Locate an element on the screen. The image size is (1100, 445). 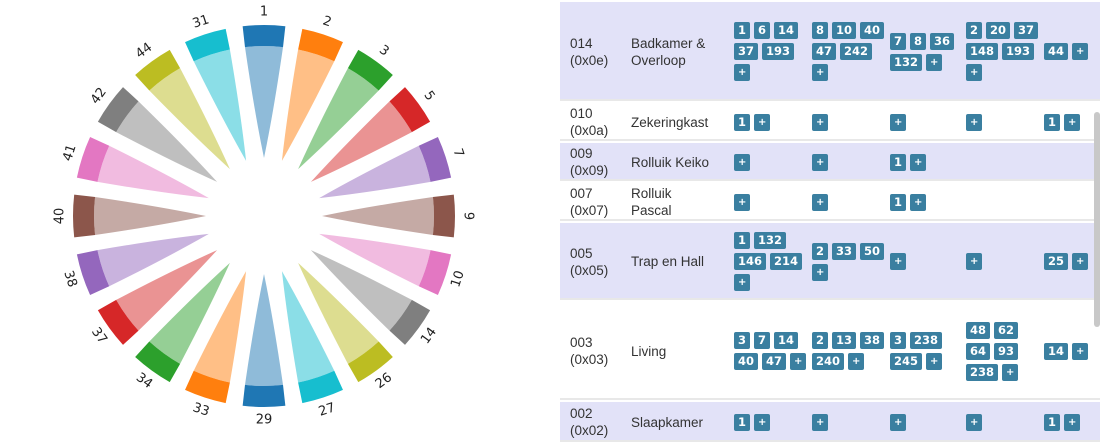
link-badge: 193 is located at coordinates (778, 51).